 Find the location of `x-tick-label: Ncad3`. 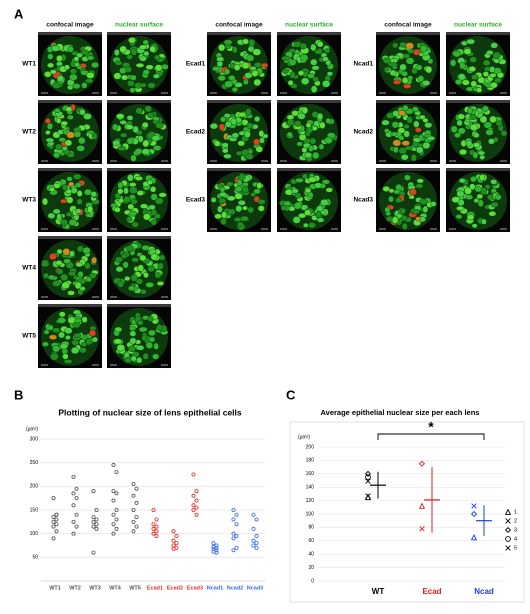

x-tick-label: Ncad3 is located at coordinates (255, 588).